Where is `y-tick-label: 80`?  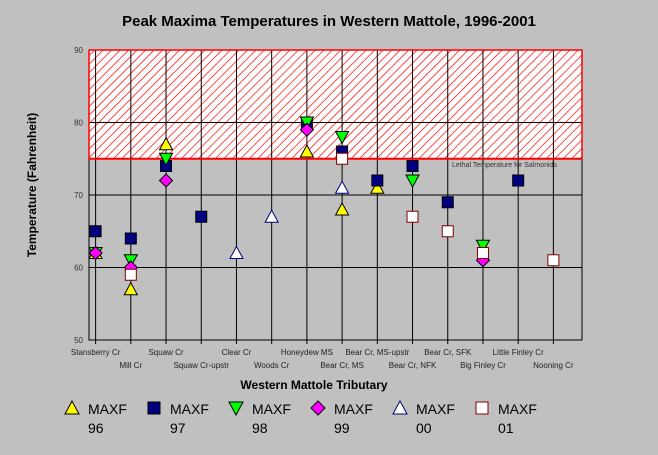
y-tick-label: 80 is located at coordinates (78, 123).